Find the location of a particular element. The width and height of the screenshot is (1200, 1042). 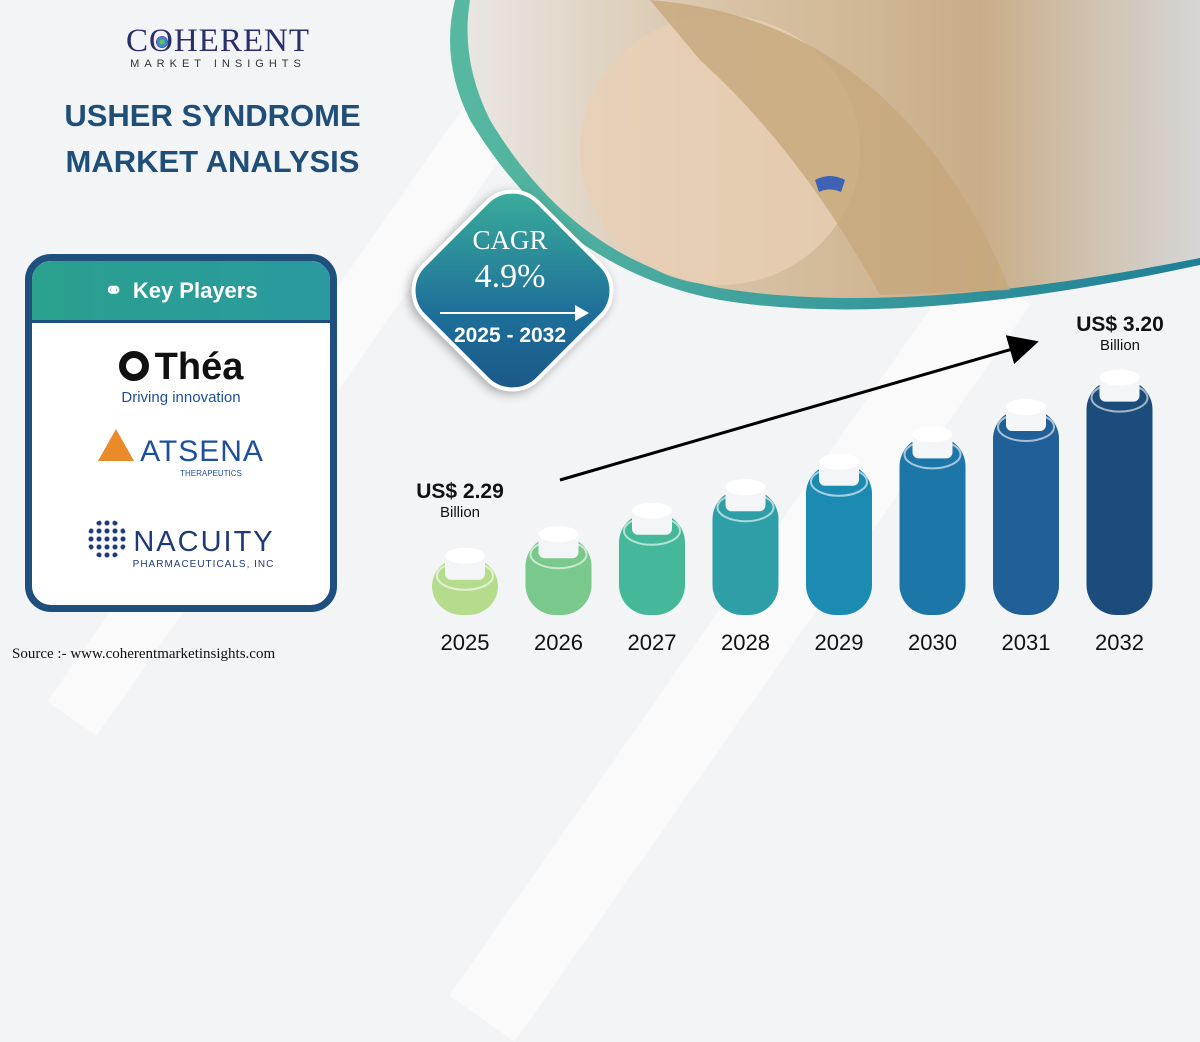

thea-logo-icon is located at coordinates (133, 366).